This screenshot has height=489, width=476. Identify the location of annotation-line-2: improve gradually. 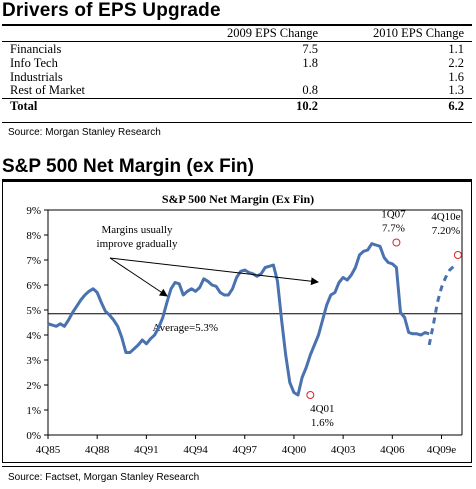
(137, 244).